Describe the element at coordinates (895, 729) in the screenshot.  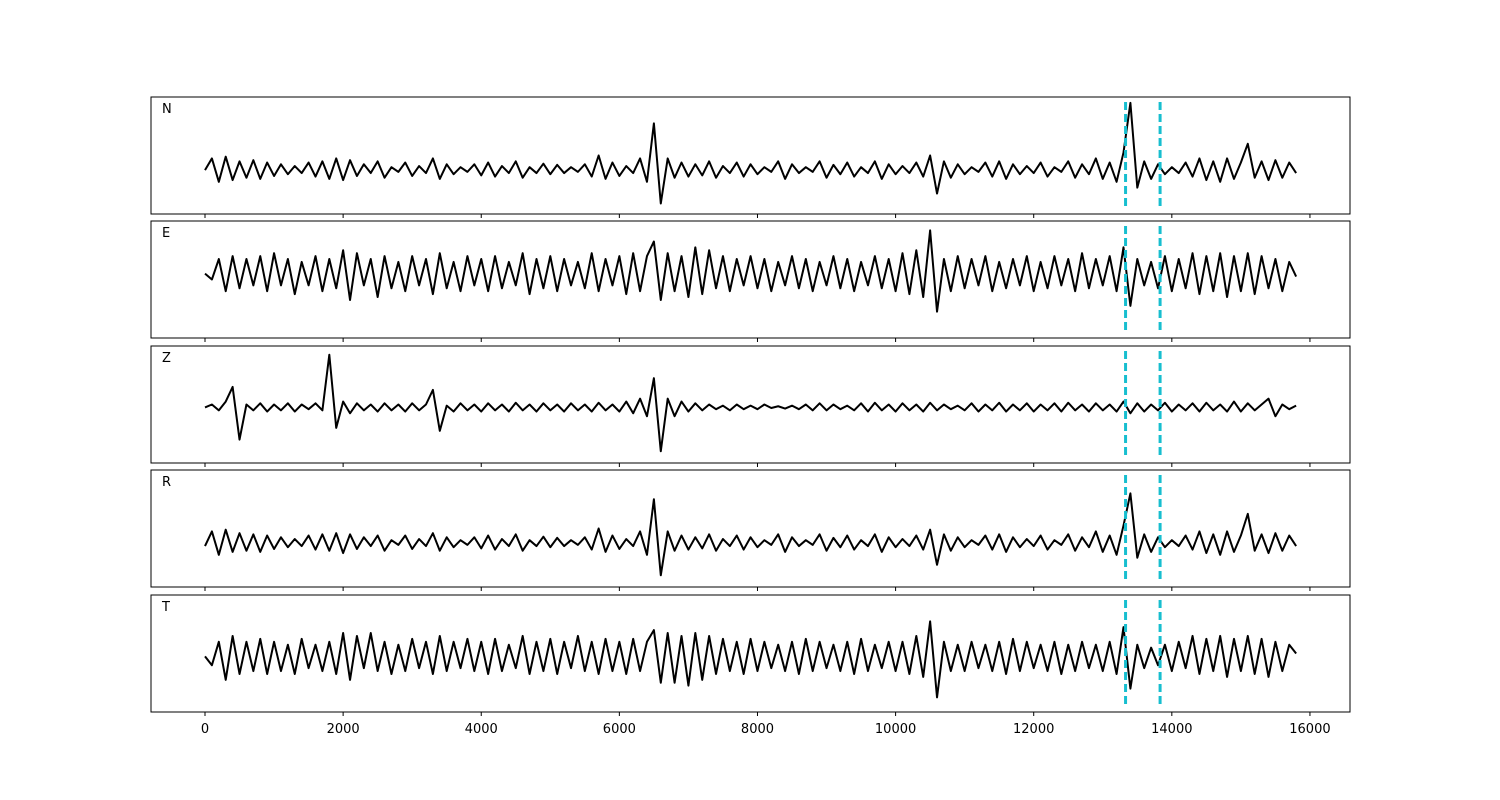
I see `x-tick-label: 10000` at that location.